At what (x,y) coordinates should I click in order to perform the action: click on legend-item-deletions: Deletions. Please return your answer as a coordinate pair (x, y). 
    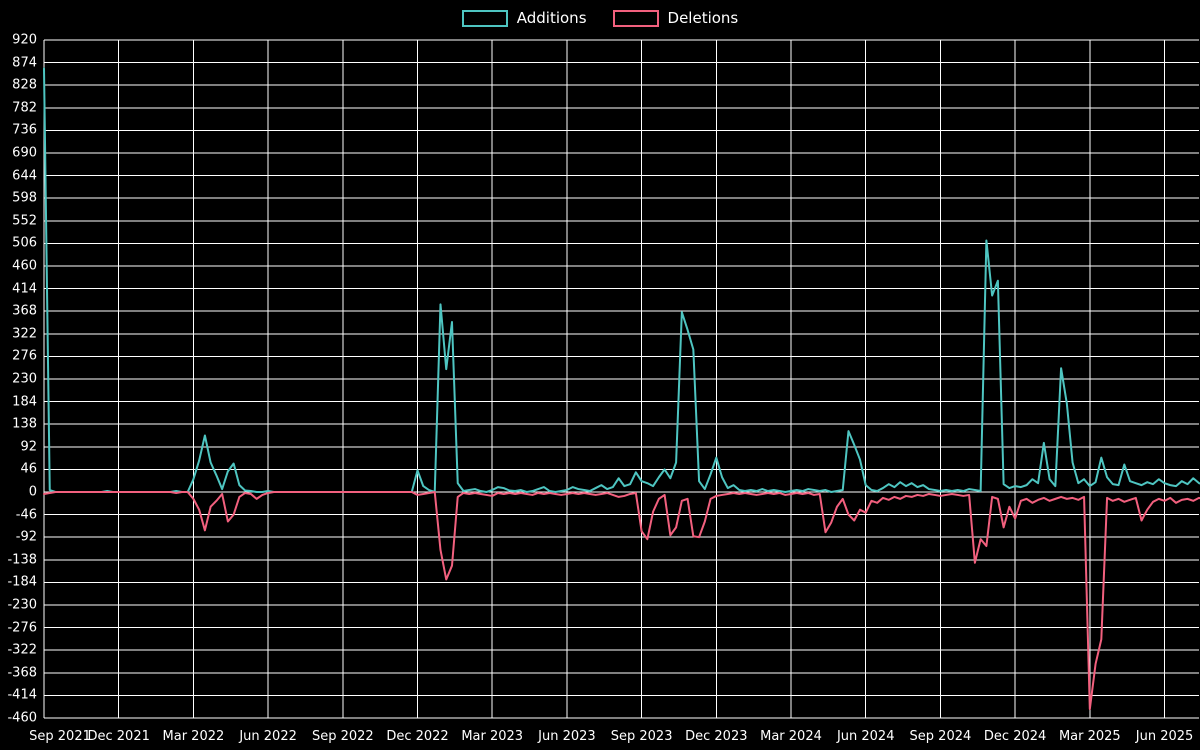
    Looking at the image, I should click on (675, 18).